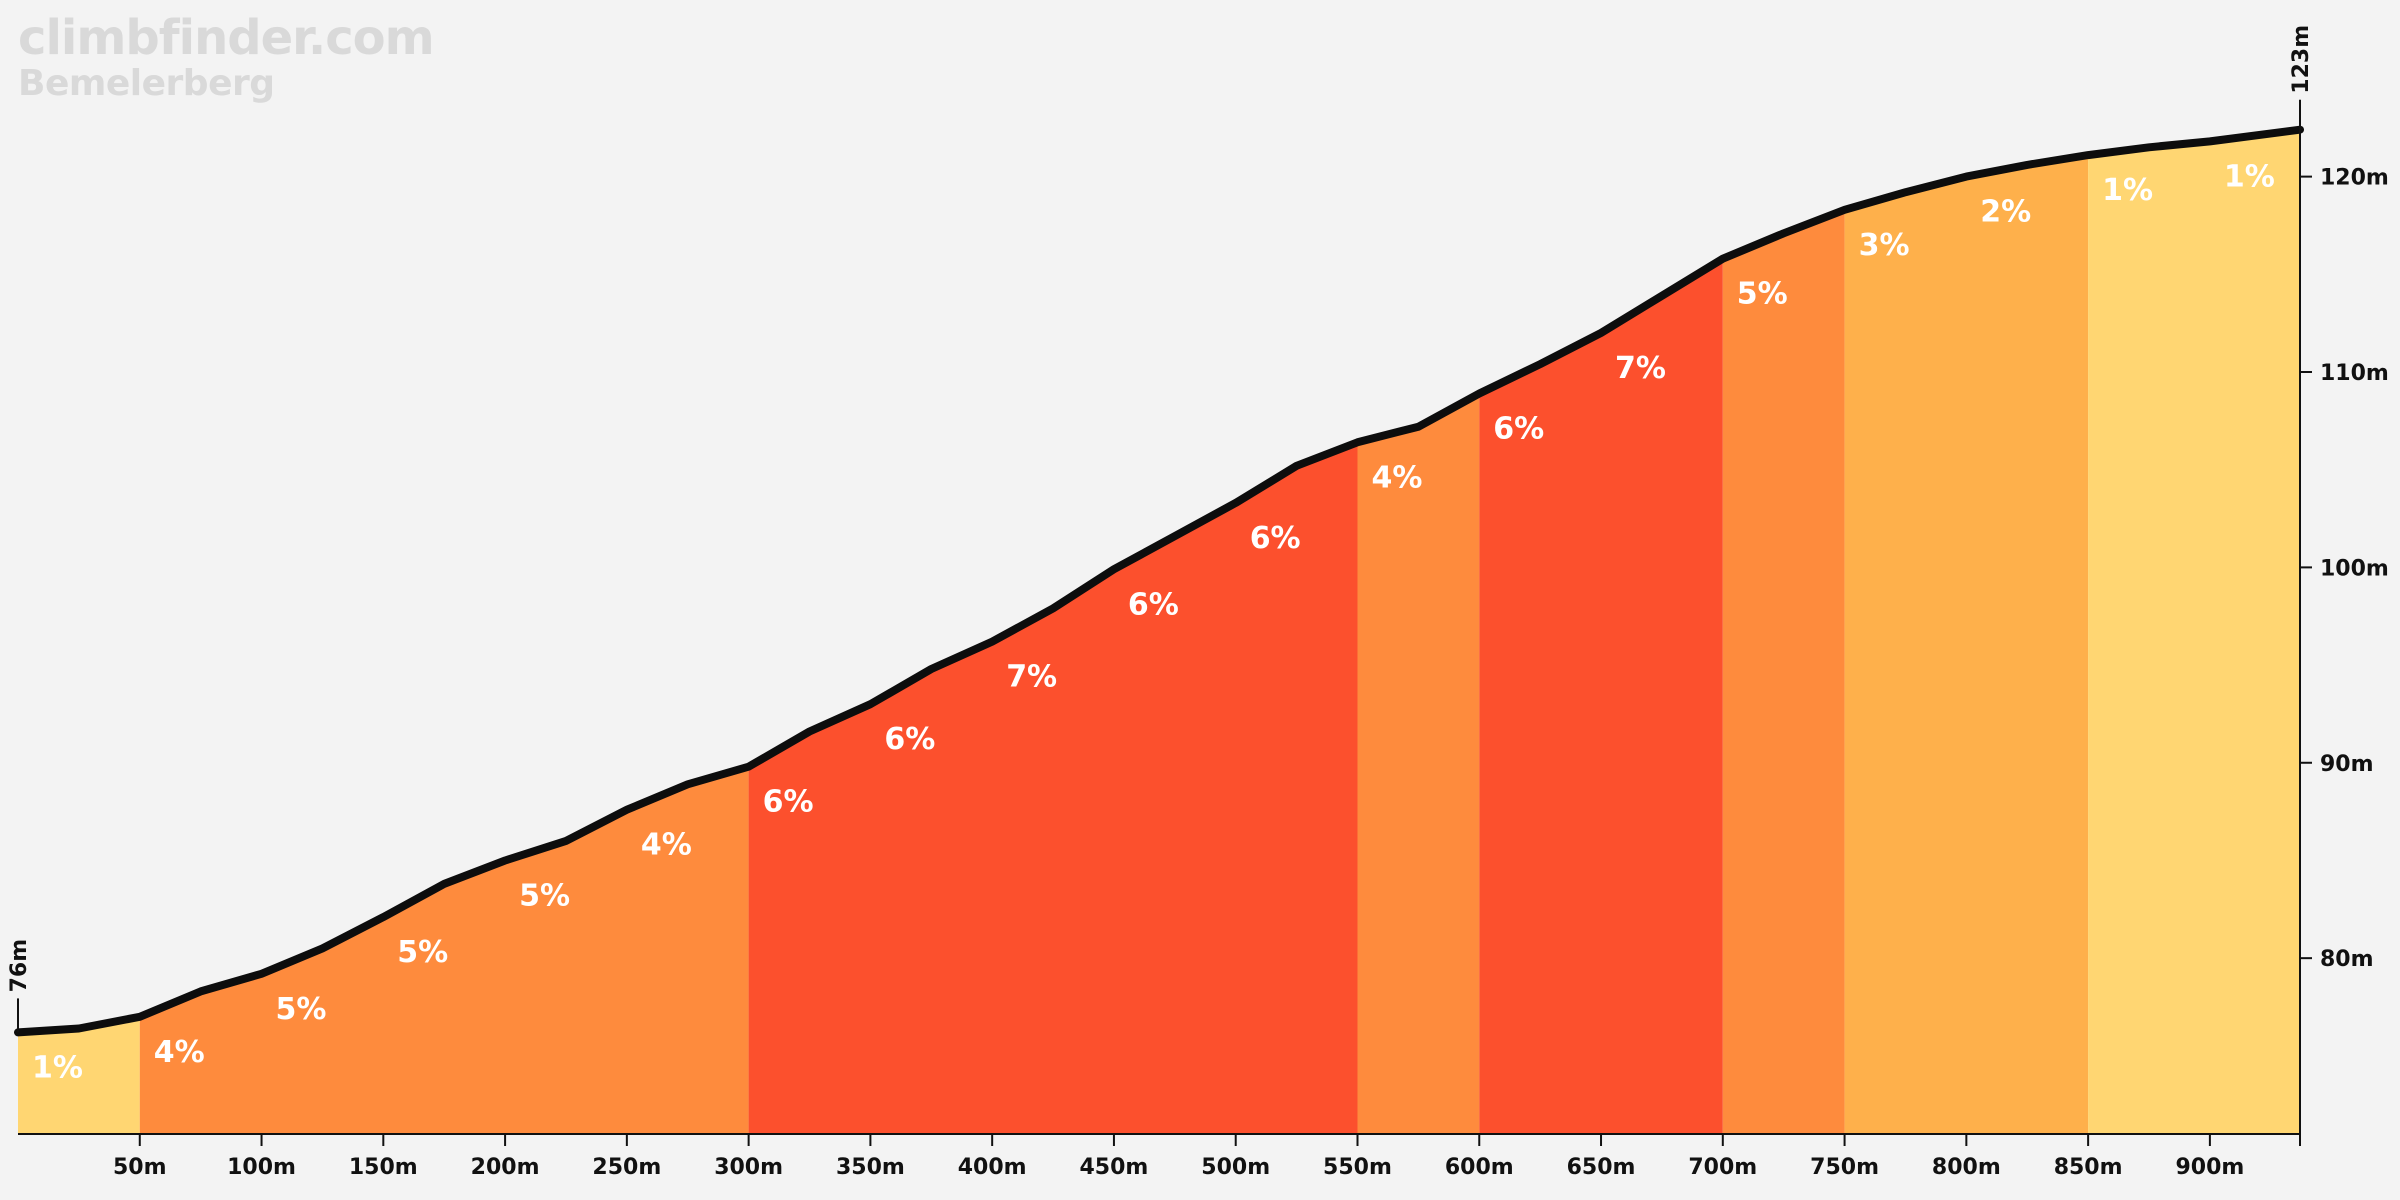  I want to click on y-tick-label-2: 90m, so click(2347, 764).